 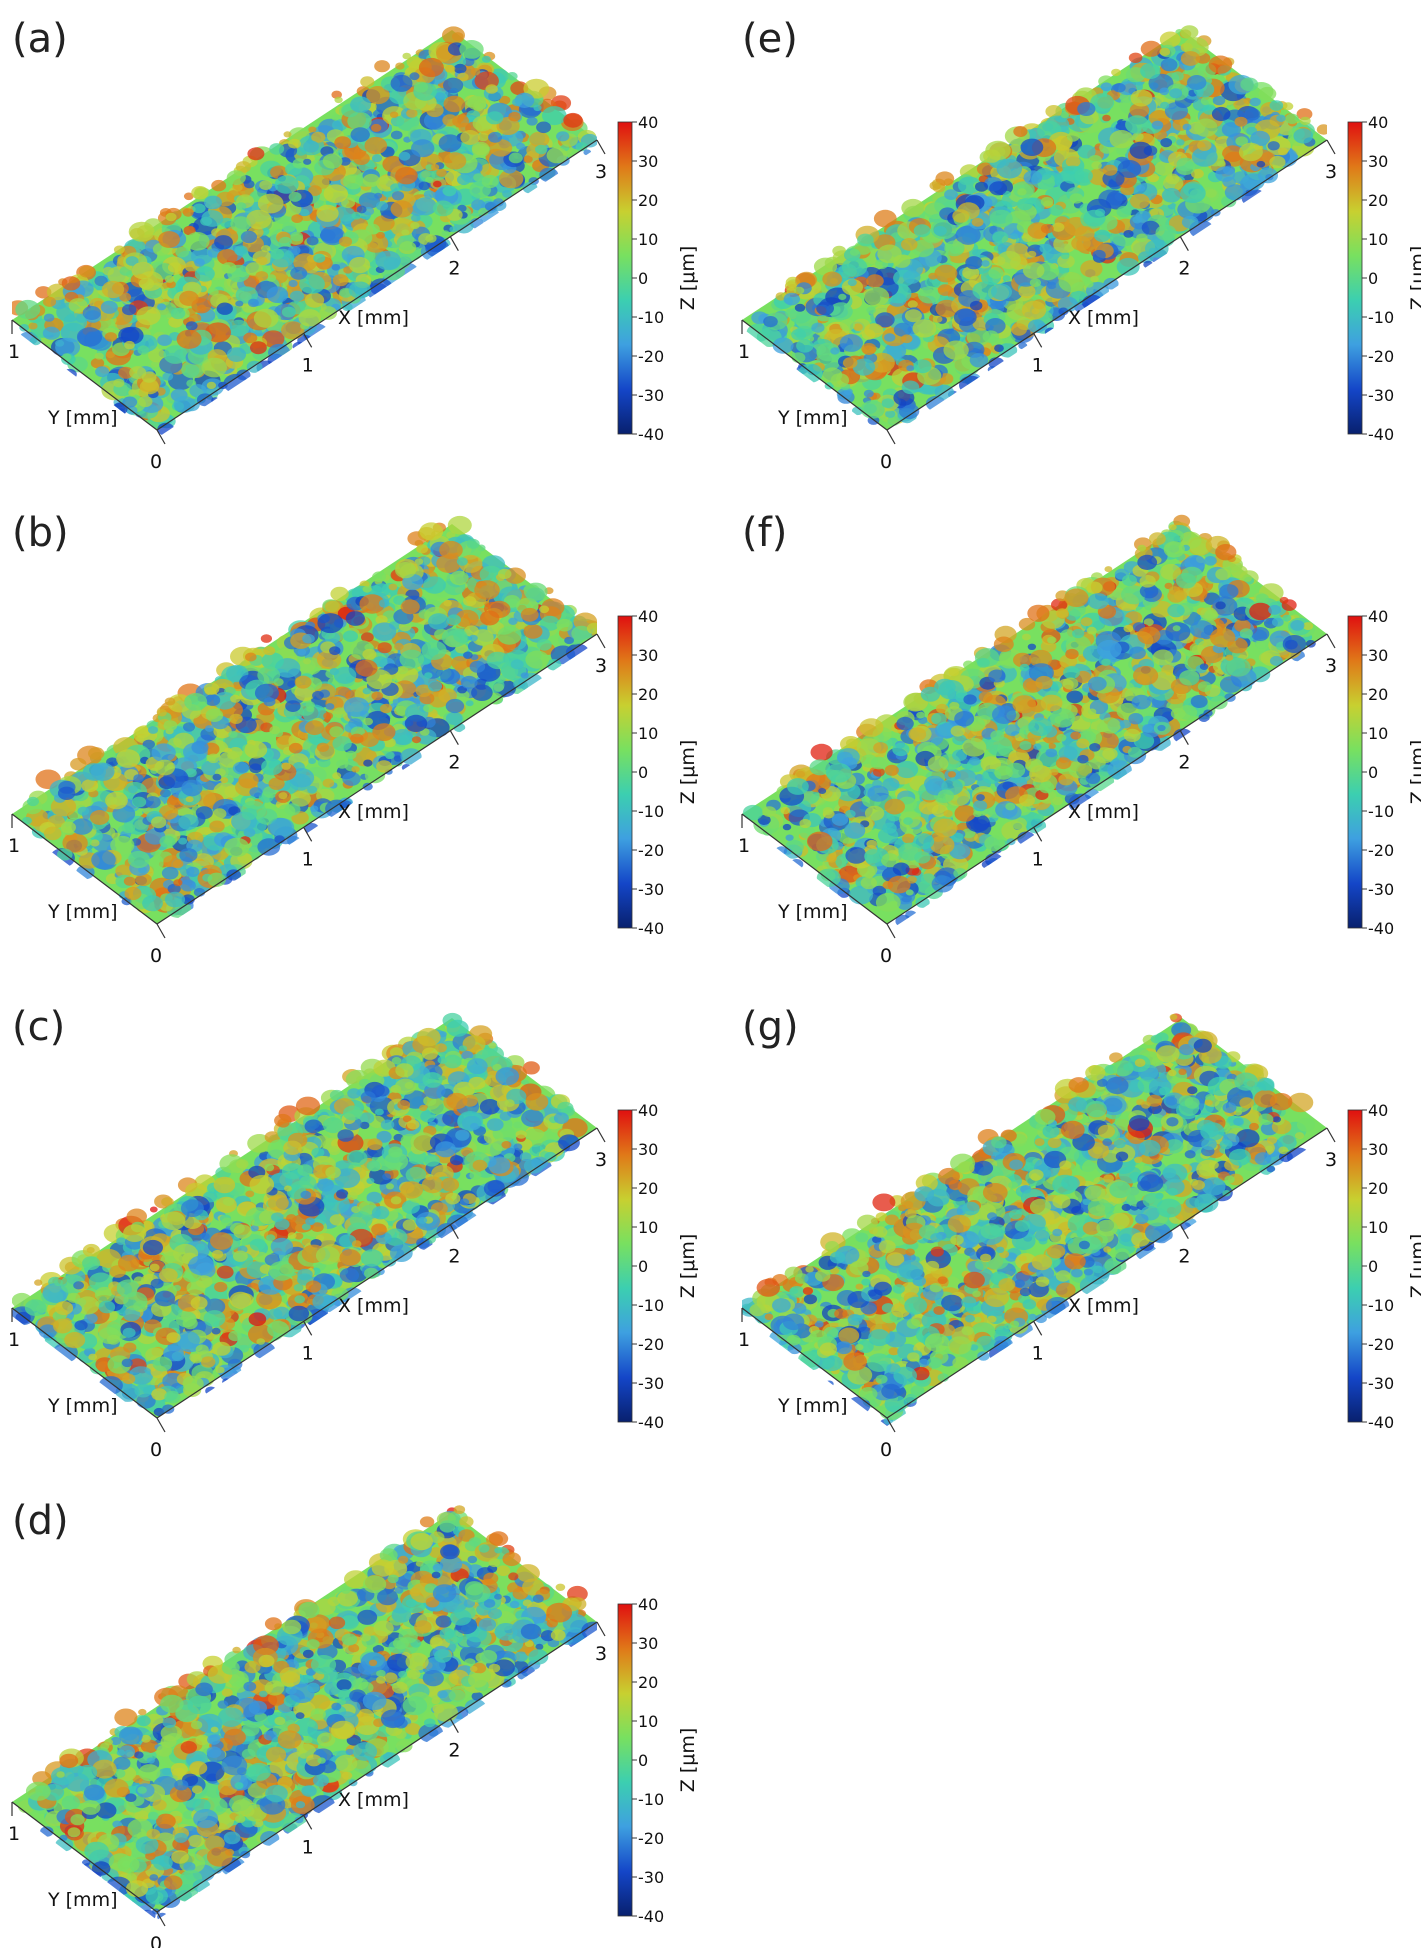 I want to click on colorbar: -40 -30 -20 -10 0 10 20 30 40 Z [μm], so click(x=1384, y=278).